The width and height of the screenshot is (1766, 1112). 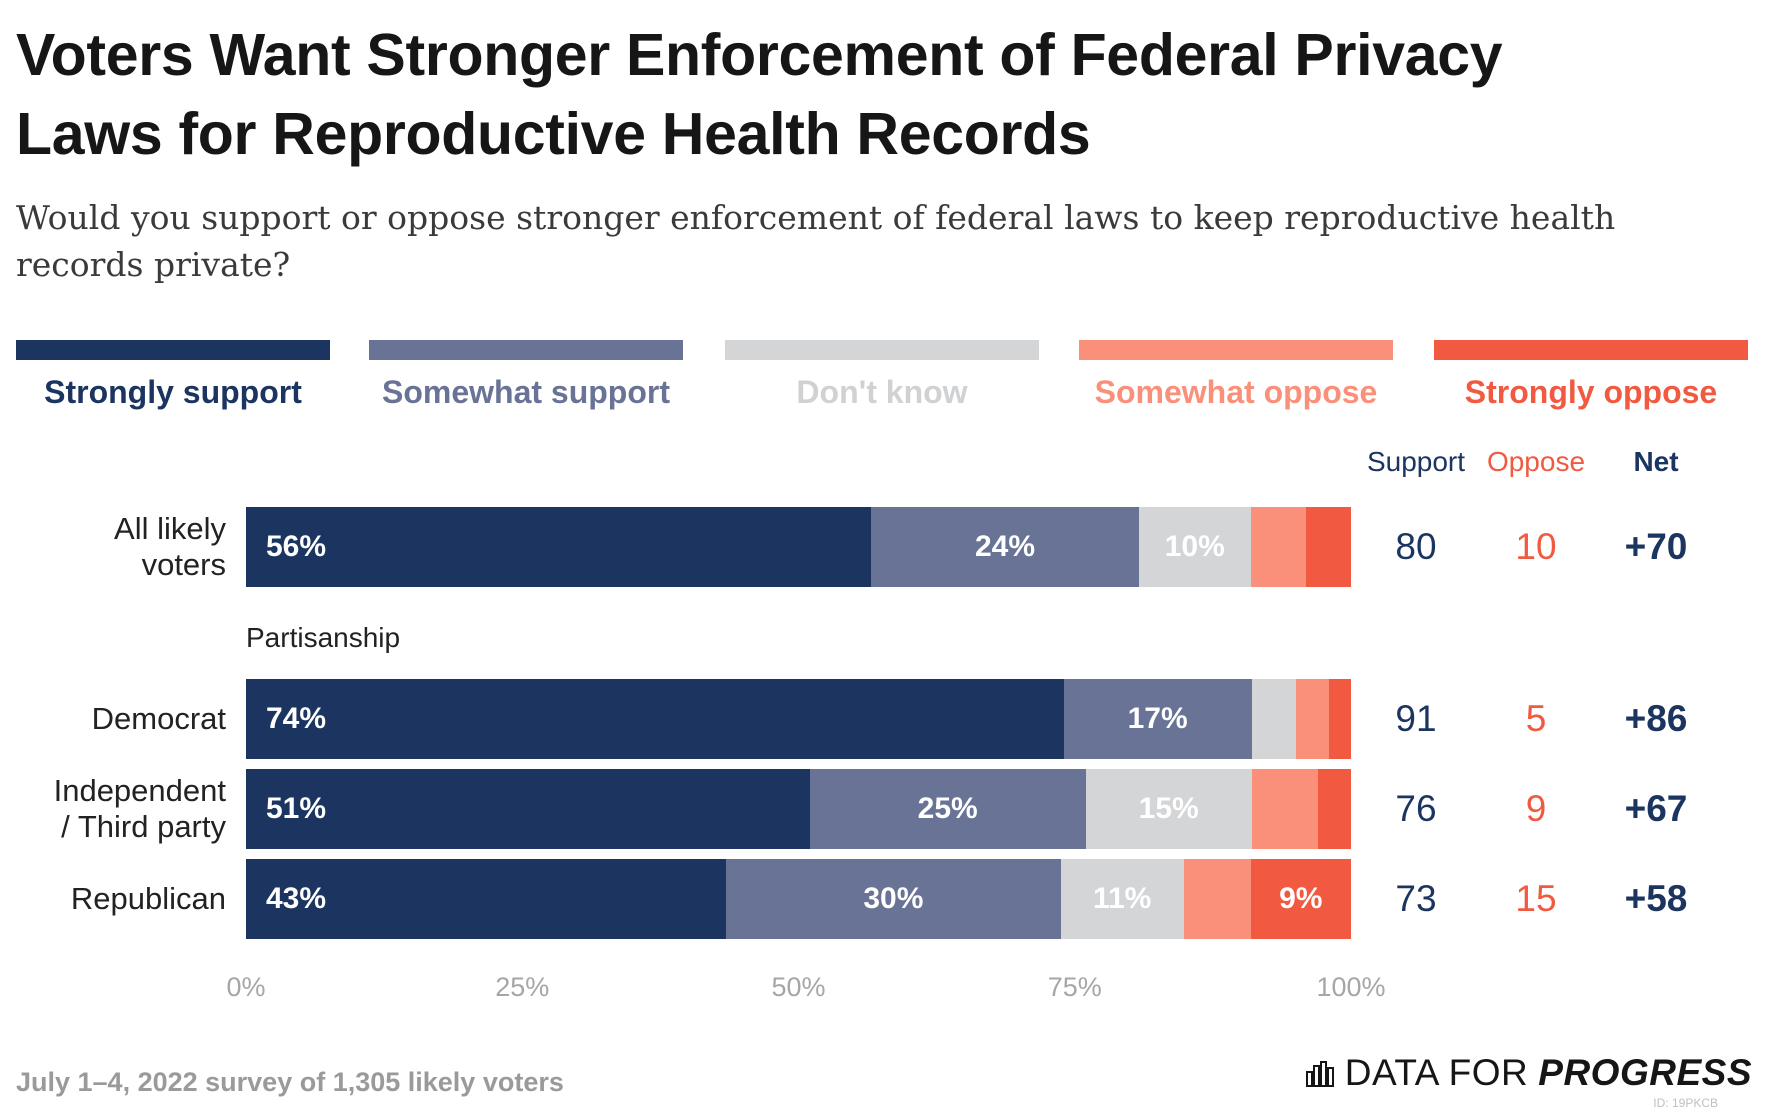 I want to click on data-label: 17%, so click(x=1157, y=718).